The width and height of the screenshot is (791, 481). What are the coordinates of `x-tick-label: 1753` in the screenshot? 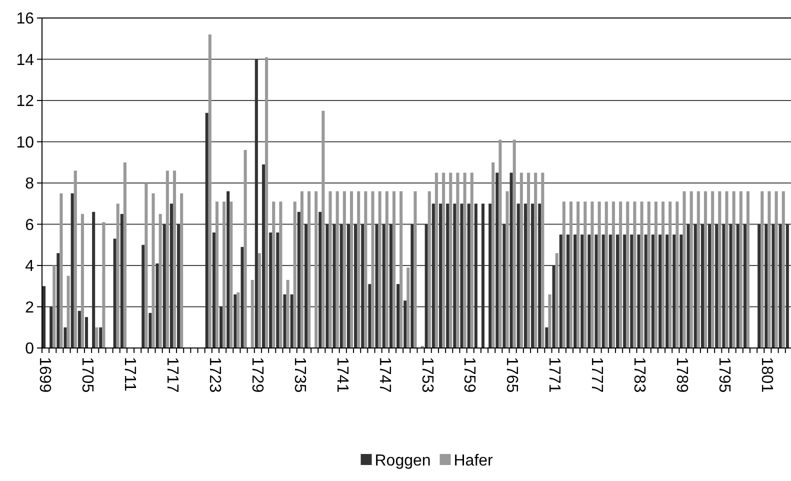 It's located at (427, 375).